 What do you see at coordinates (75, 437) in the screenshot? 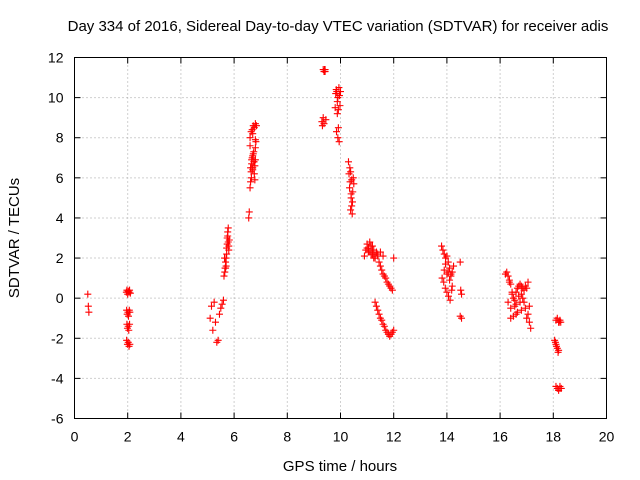
I see `x-tick-label: 0` at bounding box center [75, 437].